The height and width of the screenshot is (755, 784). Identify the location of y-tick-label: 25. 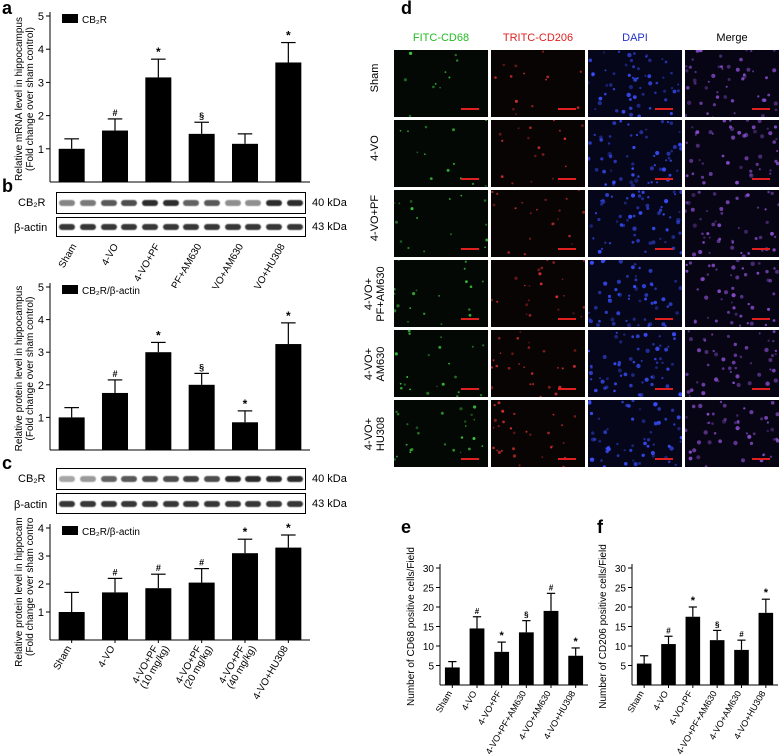
(429, 589).